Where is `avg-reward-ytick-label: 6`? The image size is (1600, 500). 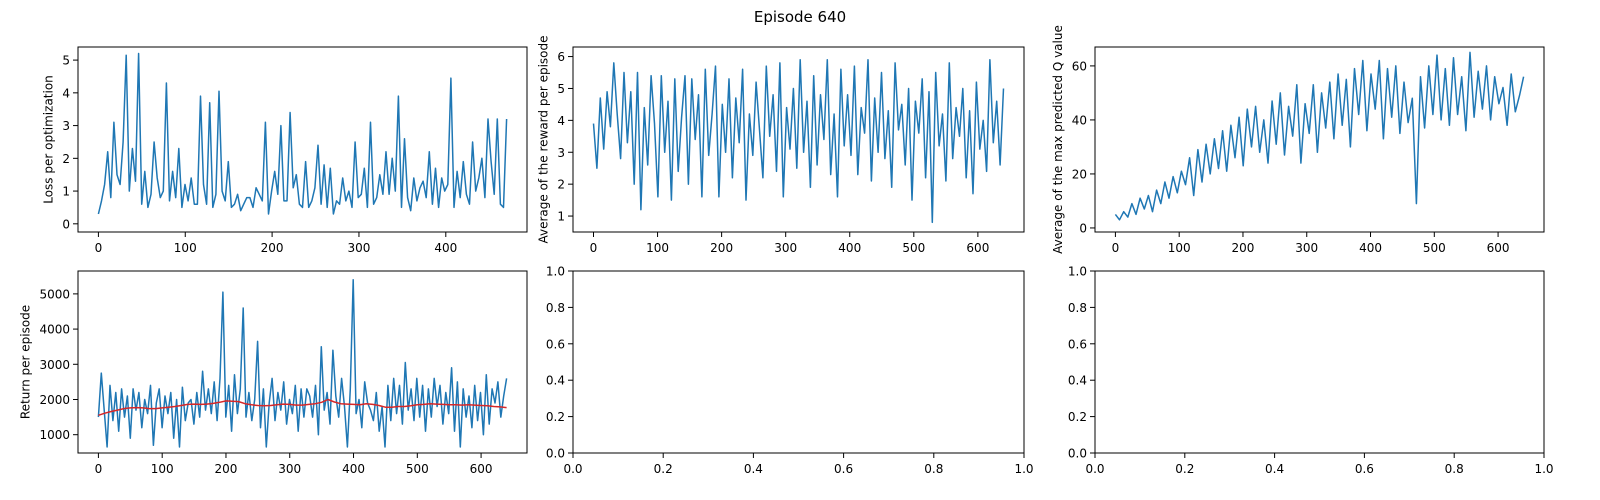
avg-reward-ytick-label: 6 is located at coordinates (561, 57).